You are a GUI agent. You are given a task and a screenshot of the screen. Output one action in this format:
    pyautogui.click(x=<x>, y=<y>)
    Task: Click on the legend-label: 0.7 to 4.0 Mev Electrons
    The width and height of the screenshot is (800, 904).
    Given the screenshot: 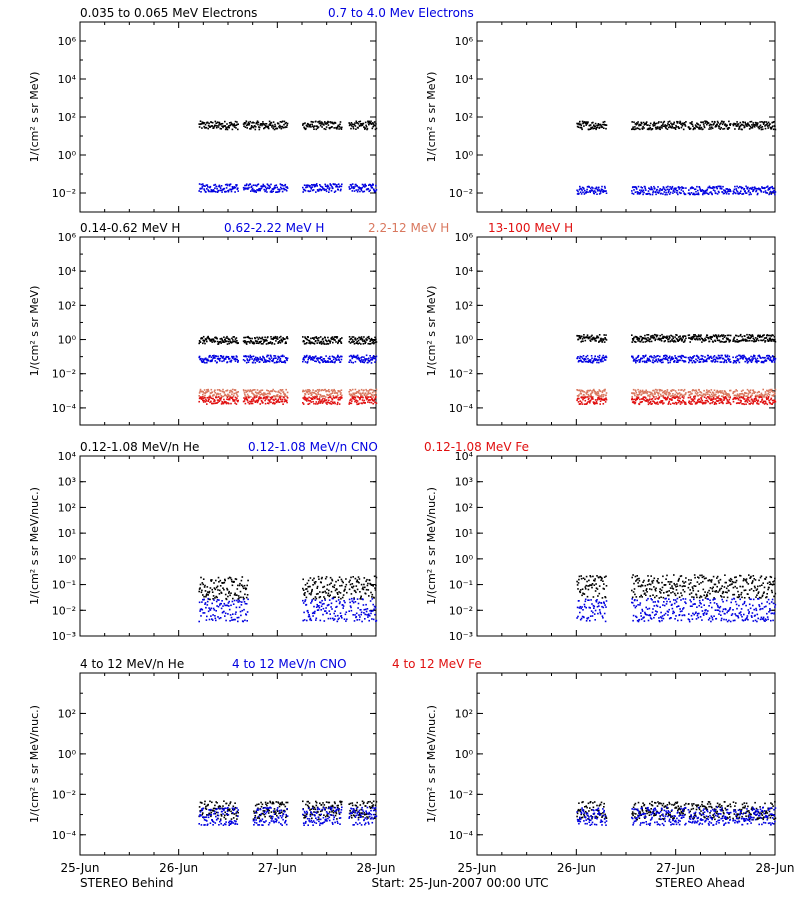 What is the action you would take?
    pyautogui.click(x=401, y=13)
    